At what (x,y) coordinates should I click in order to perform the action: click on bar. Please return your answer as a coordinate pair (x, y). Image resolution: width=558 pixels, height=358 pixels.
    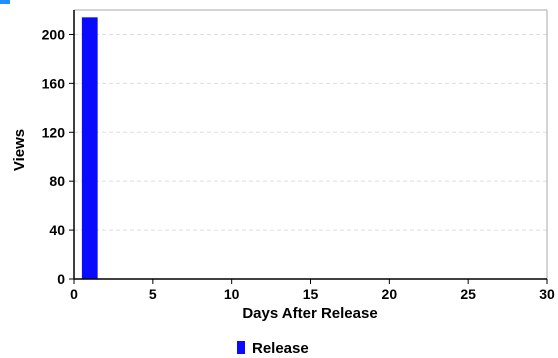
    Looking at the image, I should click on (89, 148).